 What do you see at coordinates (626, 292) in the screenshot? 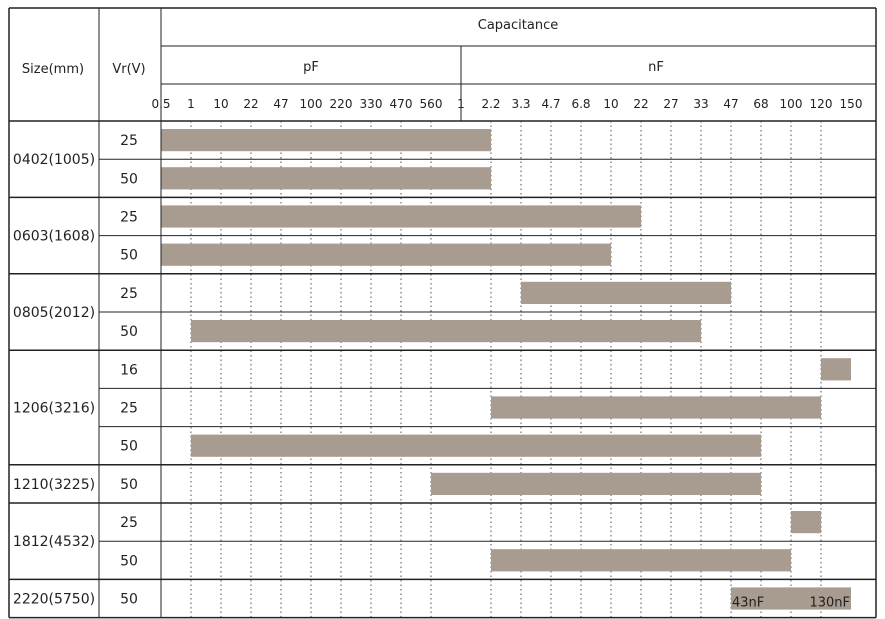
I see `bar-0805(2012)-25-0` at bounding box center [626, 292].